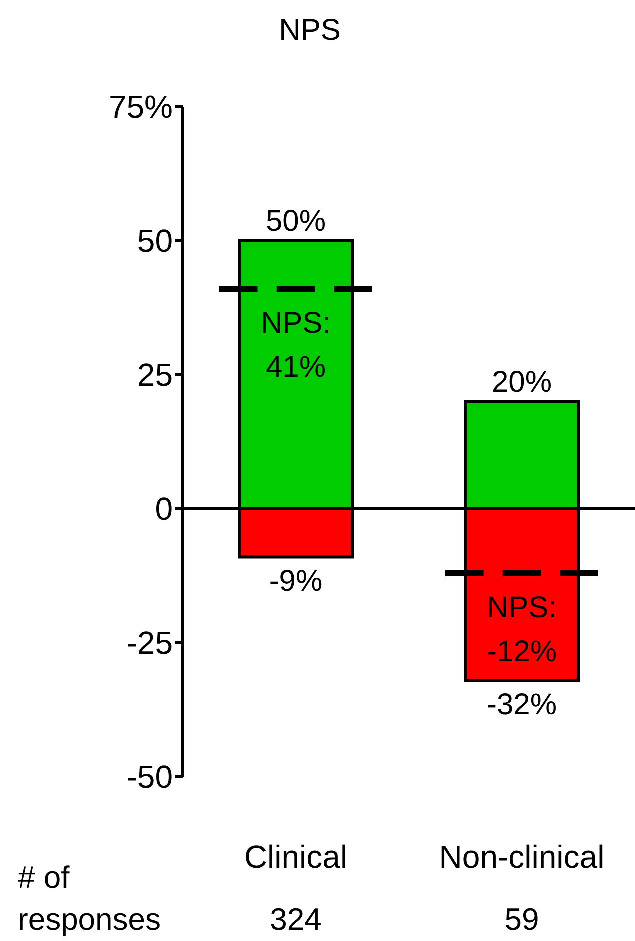 This screenshot has height=941, width=635. What do you see at coordinates (296, 221) in the screenshot?
I see `data-label: 50%` at bounding box center [296, 221].